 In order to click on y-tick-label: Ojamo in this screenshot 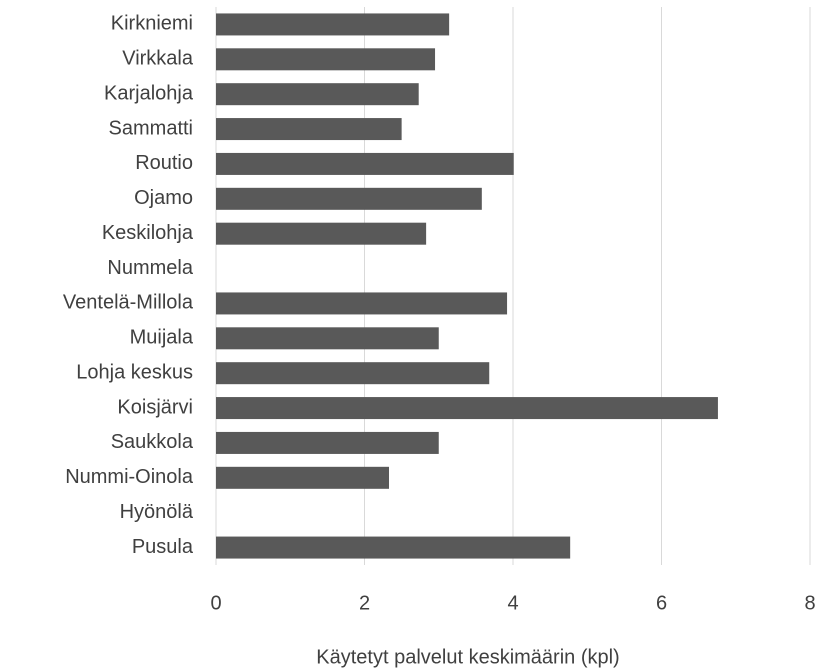, I will do `click(163, 198)`.